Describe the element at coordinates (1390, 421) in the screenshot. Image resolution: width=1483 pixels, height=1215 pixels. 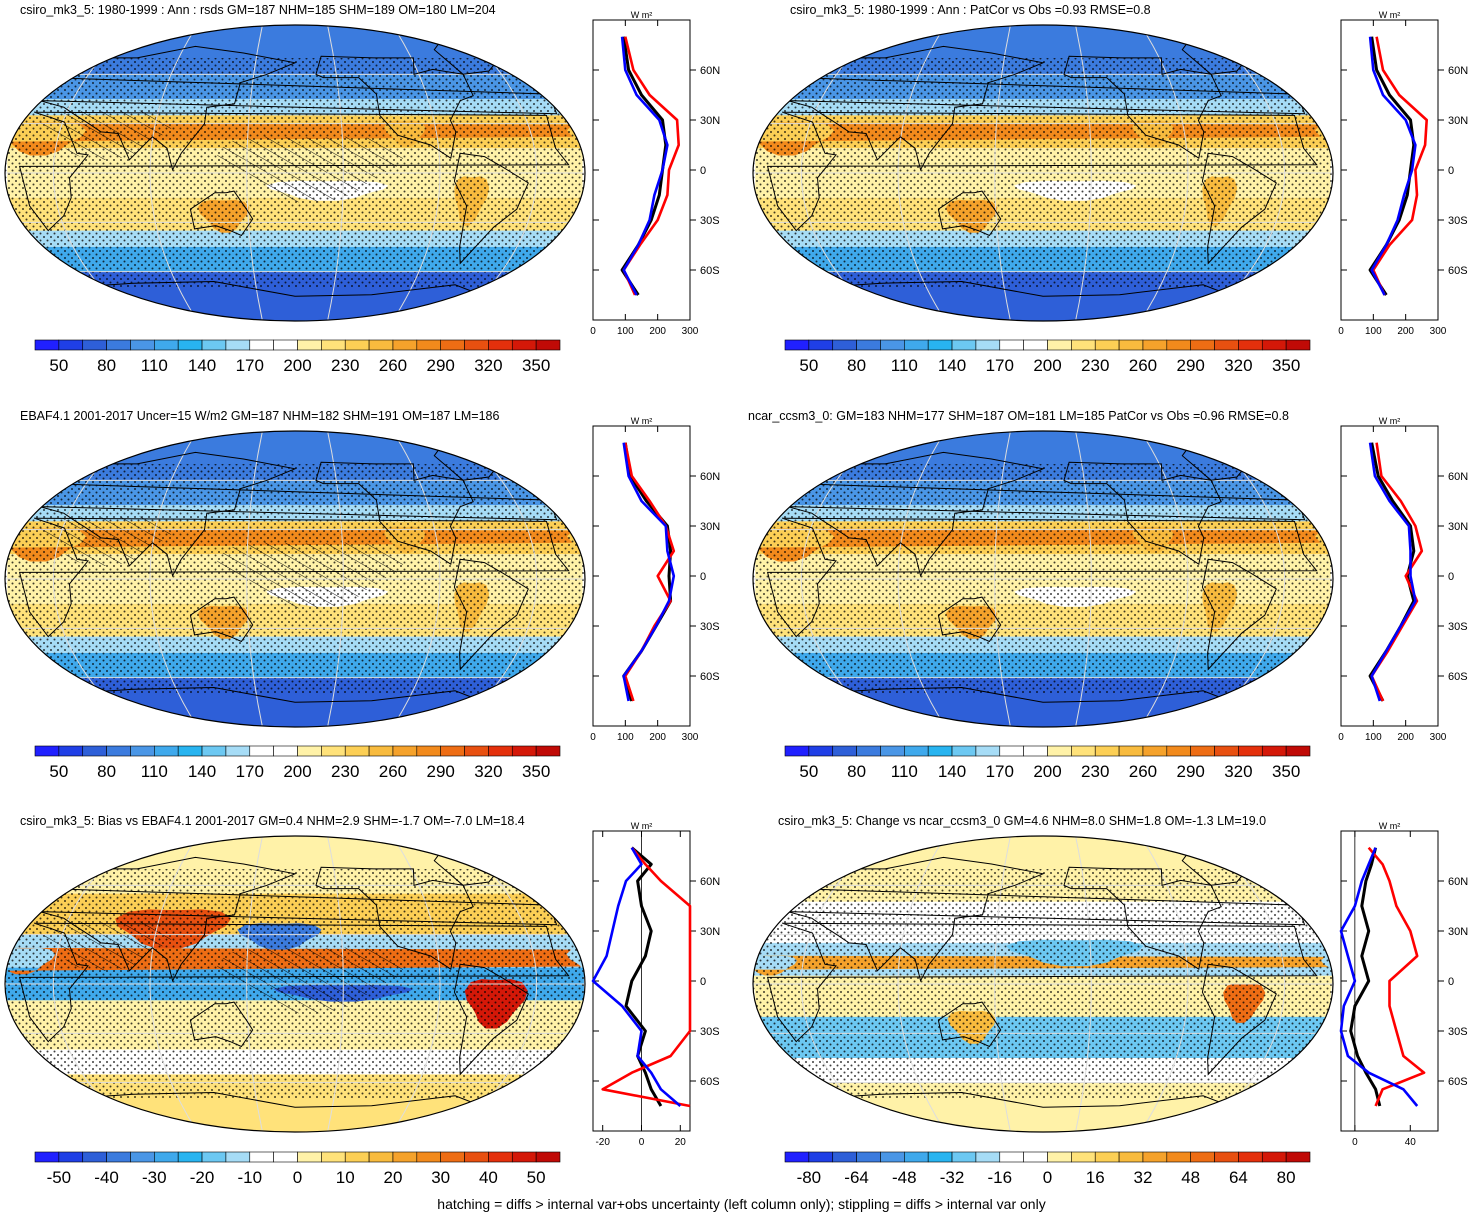
I see `units-label: W m²` at that location.